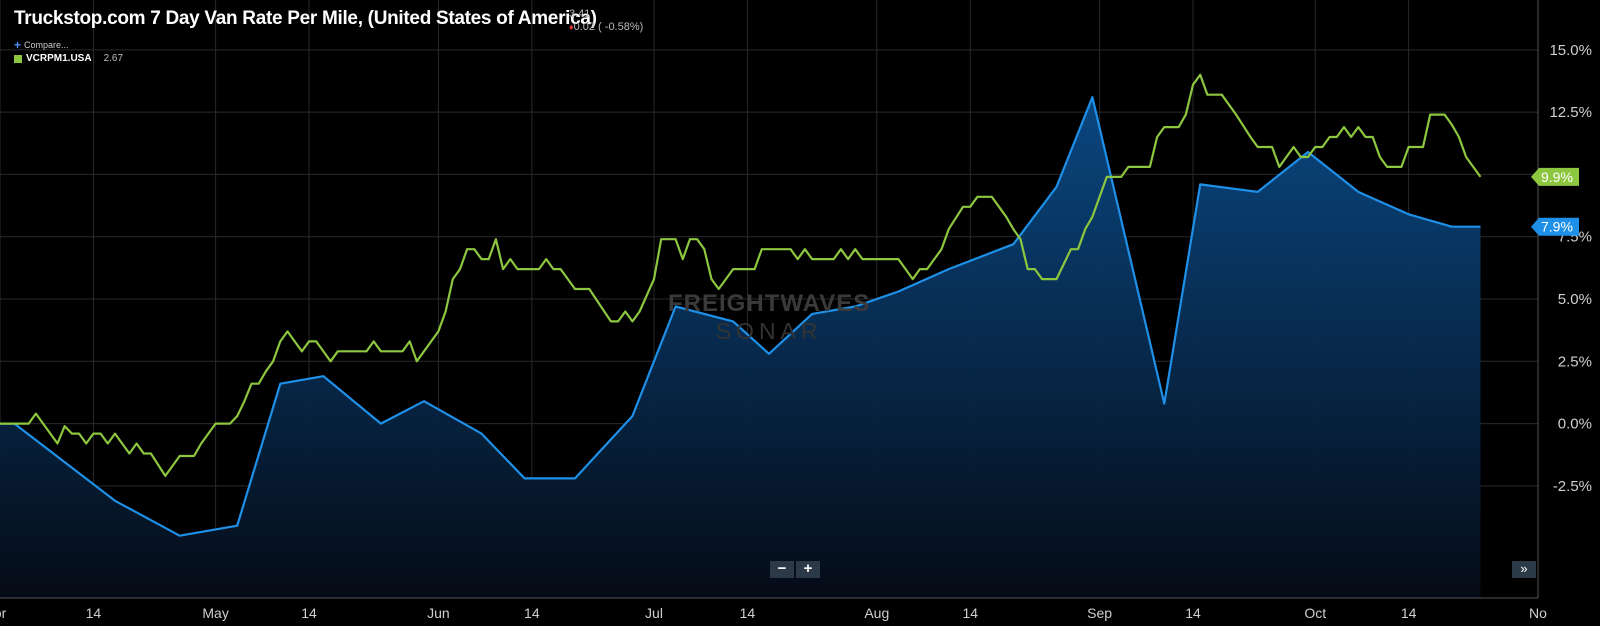 The height and width of the screenshot is (626, 1600). I want to click on y-tick-label: 12.5%, so click(1570, 112).